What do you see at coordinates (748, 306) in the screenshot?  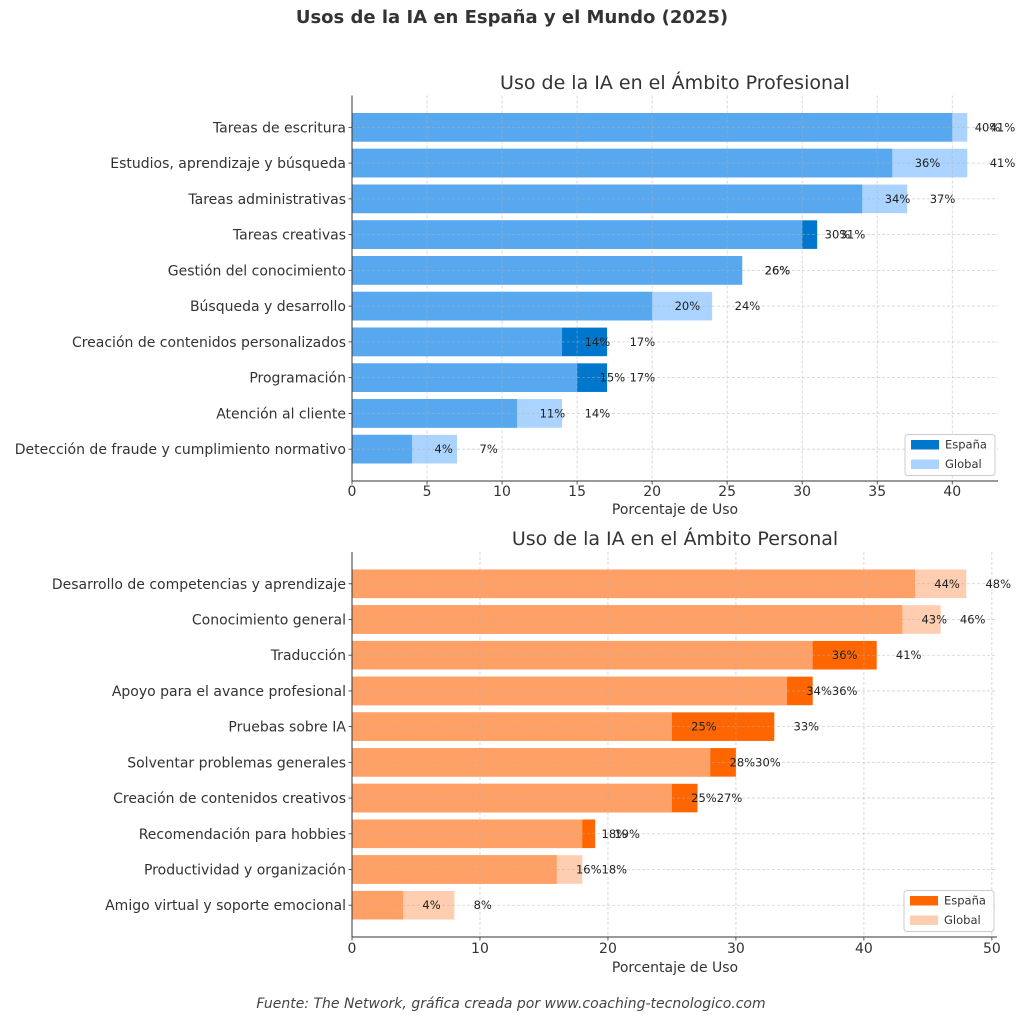 I see `data-label-global: 24%` at bounding box center [748, 306].